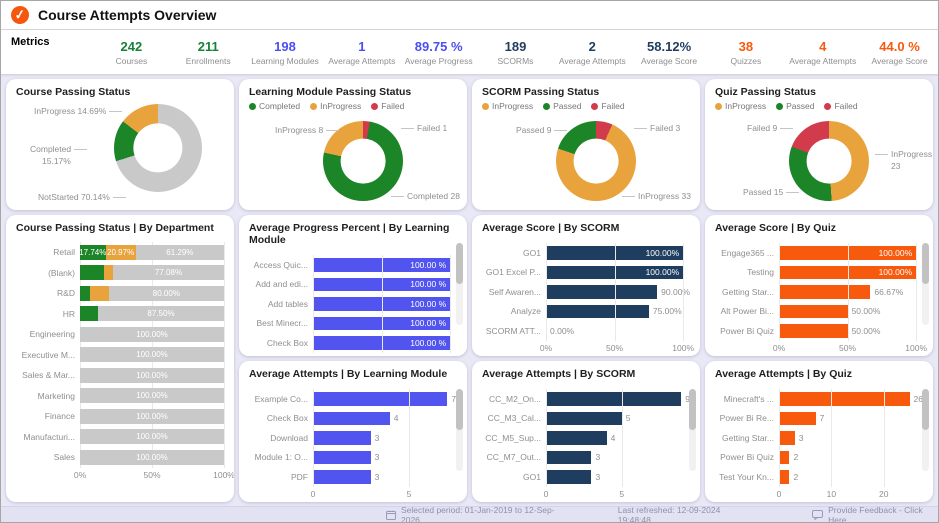  Describe the element at coordinates (669, 514) in the screenshot. I see `last-refreshed-text: Last refreshed: 12-09-2024 19:48:48` at that location.